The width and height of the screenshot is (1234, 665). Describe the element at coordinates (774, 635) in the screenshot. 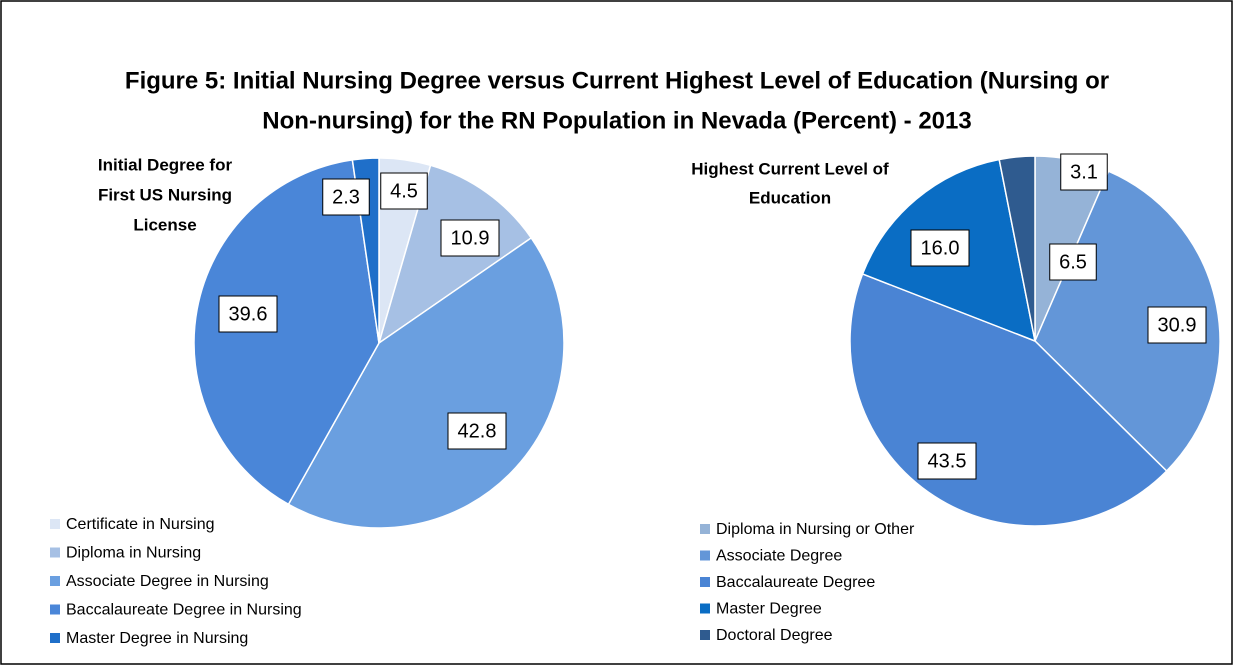

I see `legend-label: Doctoral Degree` at that location.